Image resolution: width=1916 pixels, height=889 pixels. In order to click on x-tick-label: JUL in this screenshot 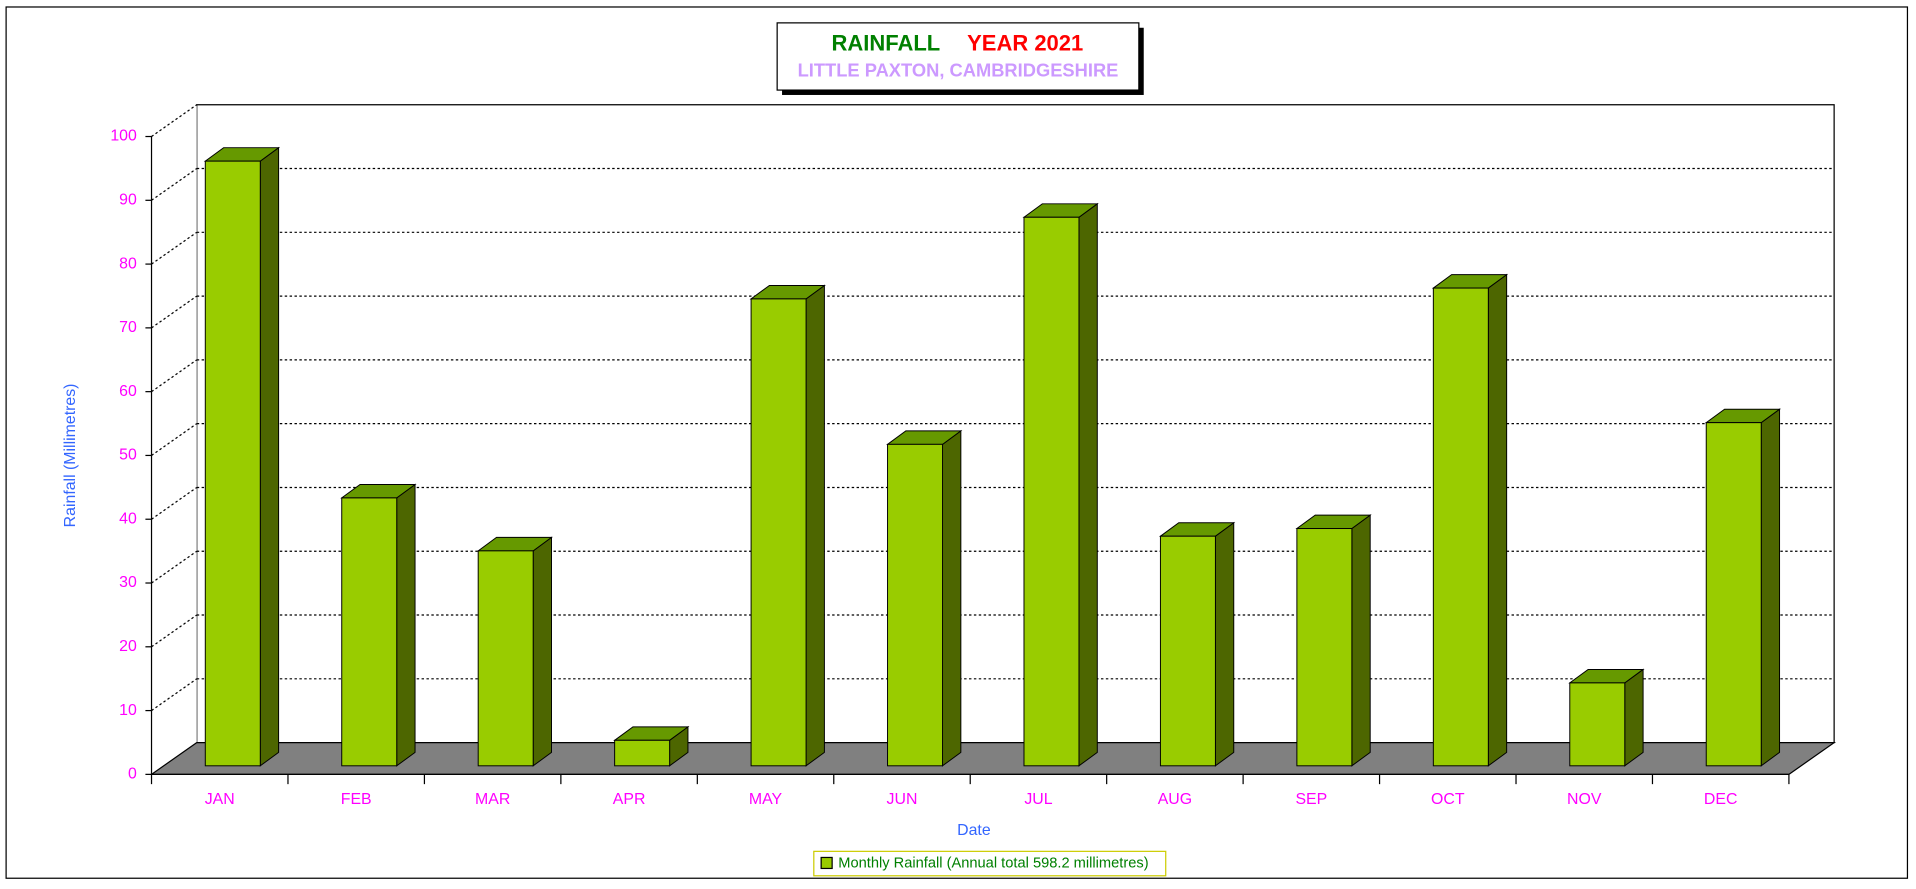, I will do `click(1038, 799)`.